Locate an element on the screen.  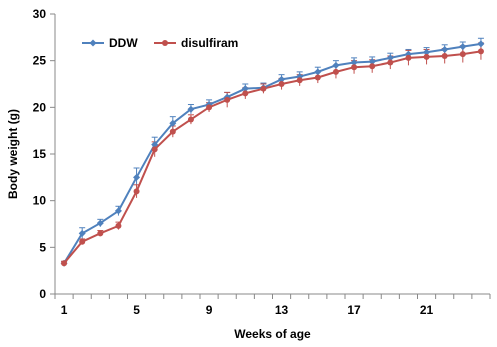
x-tick-label: 21 is located at coordinates (427, 310).